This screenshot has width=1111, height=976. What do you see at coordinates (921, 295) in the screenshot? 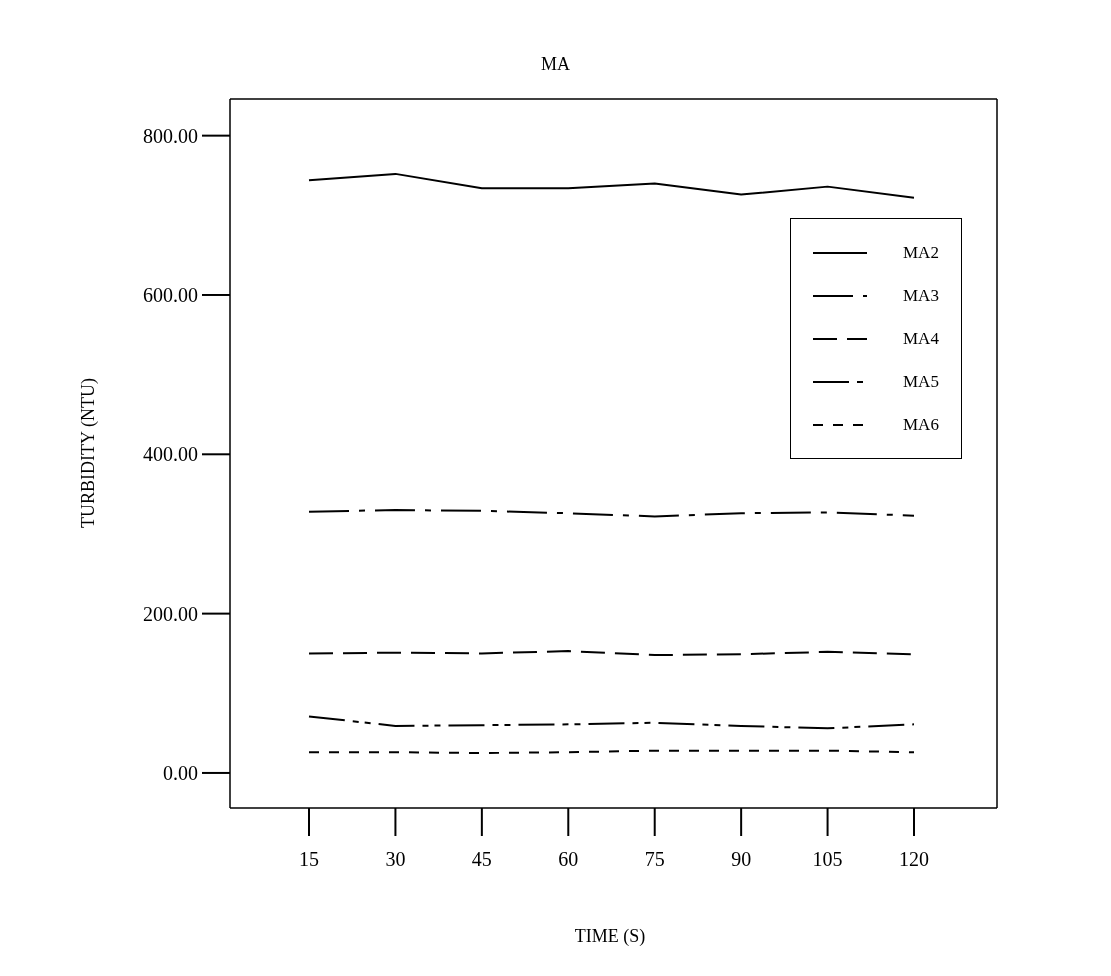
I see `legend-label: MA3` at bounding box center [921, 295].